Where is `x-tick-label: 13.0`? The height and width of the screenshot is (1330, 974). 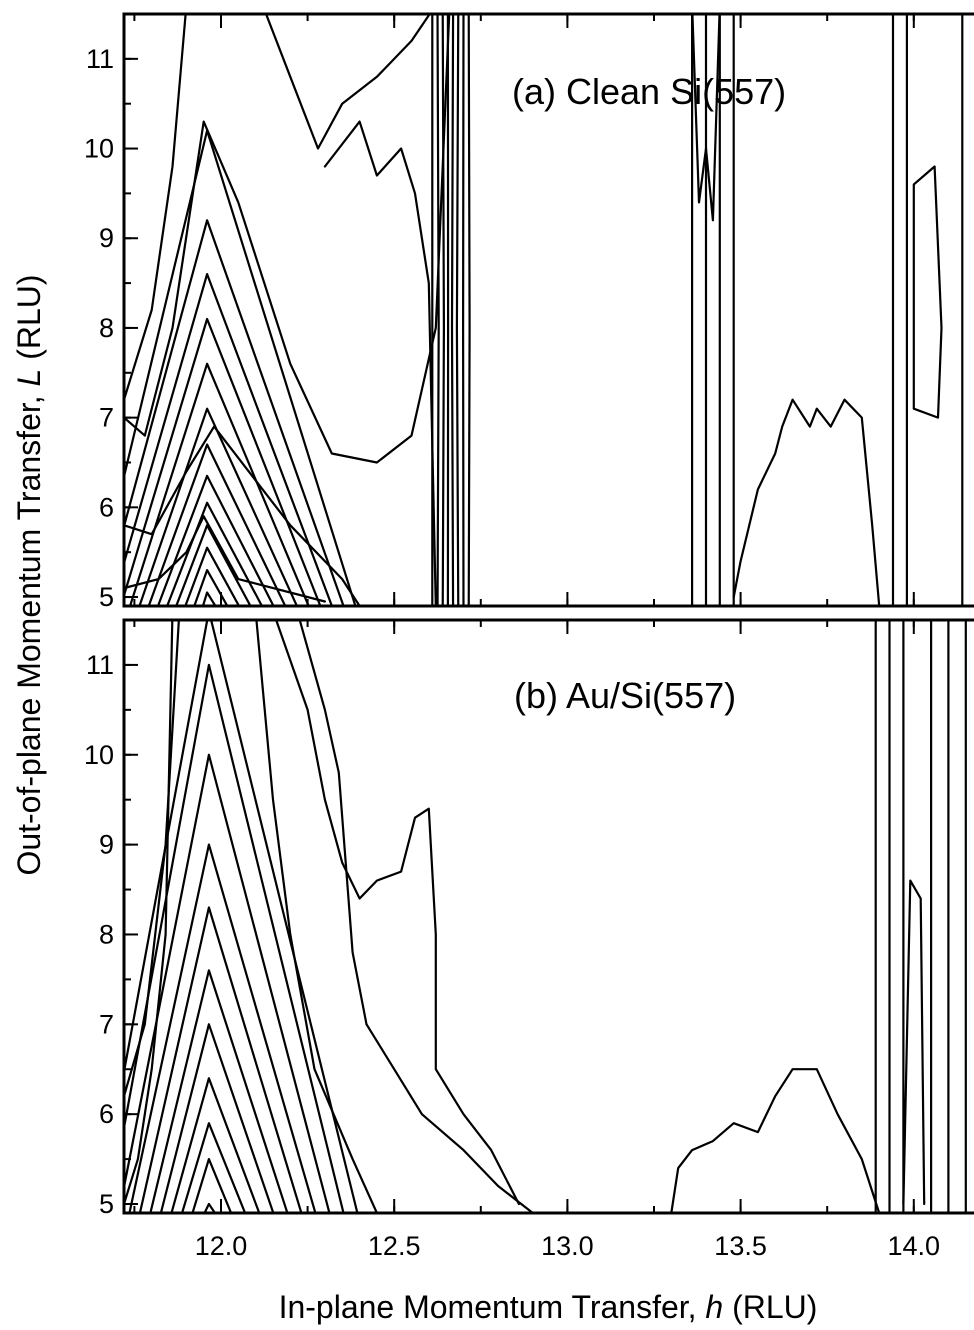 x-tick-label: 13.0 is located at coordinates (567, 1246).